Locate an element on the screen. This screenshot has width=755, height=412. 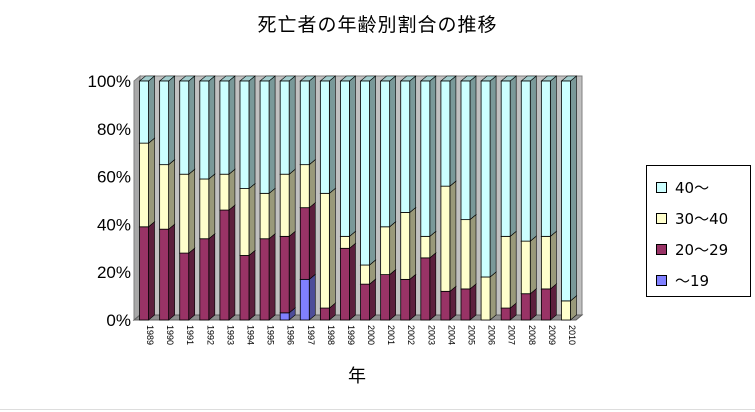
divider is located at coordinates (377, 409).